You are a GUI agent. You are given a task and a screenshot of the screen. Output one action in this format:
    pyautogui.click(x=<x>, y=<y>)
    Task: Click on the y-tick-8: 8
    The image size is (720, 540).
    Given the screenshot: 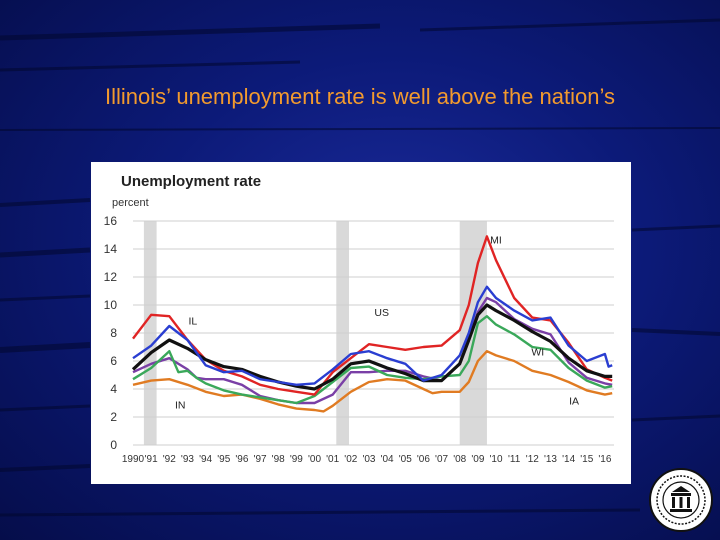 What is the action you would take?
    pyautogui.click(x=113, y=333)
    